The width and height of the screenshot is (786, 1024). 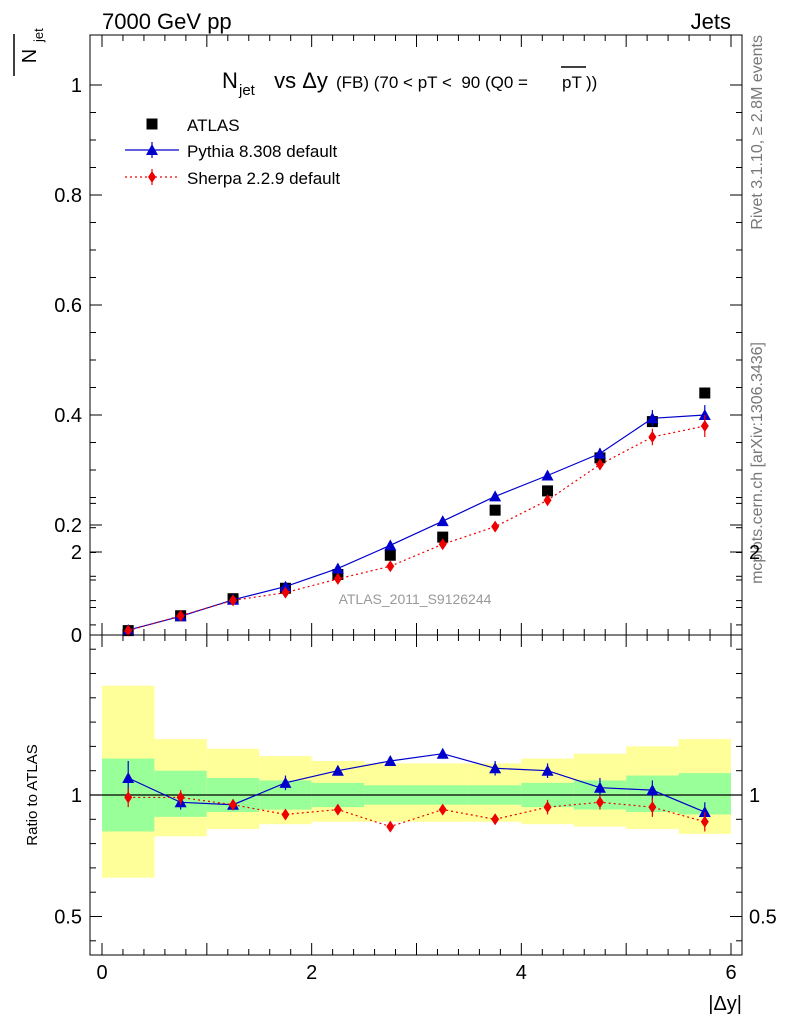 What do you see at coordinates (247, 90) in the screenshot?
I see `title-main-sub: jet` at bounding box center [247, 90].